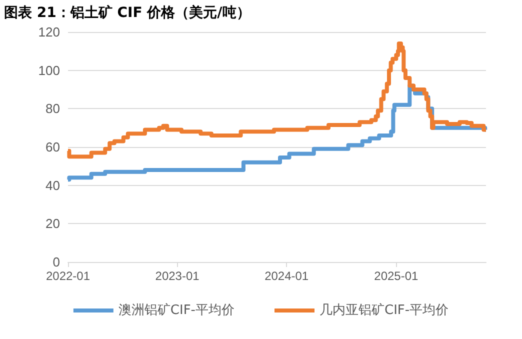 The height and width of the screenshot is (339, 522). Describe the element at coordinates (53, 147) in the screenshot. I see `y-tick-label: 60` at that location.